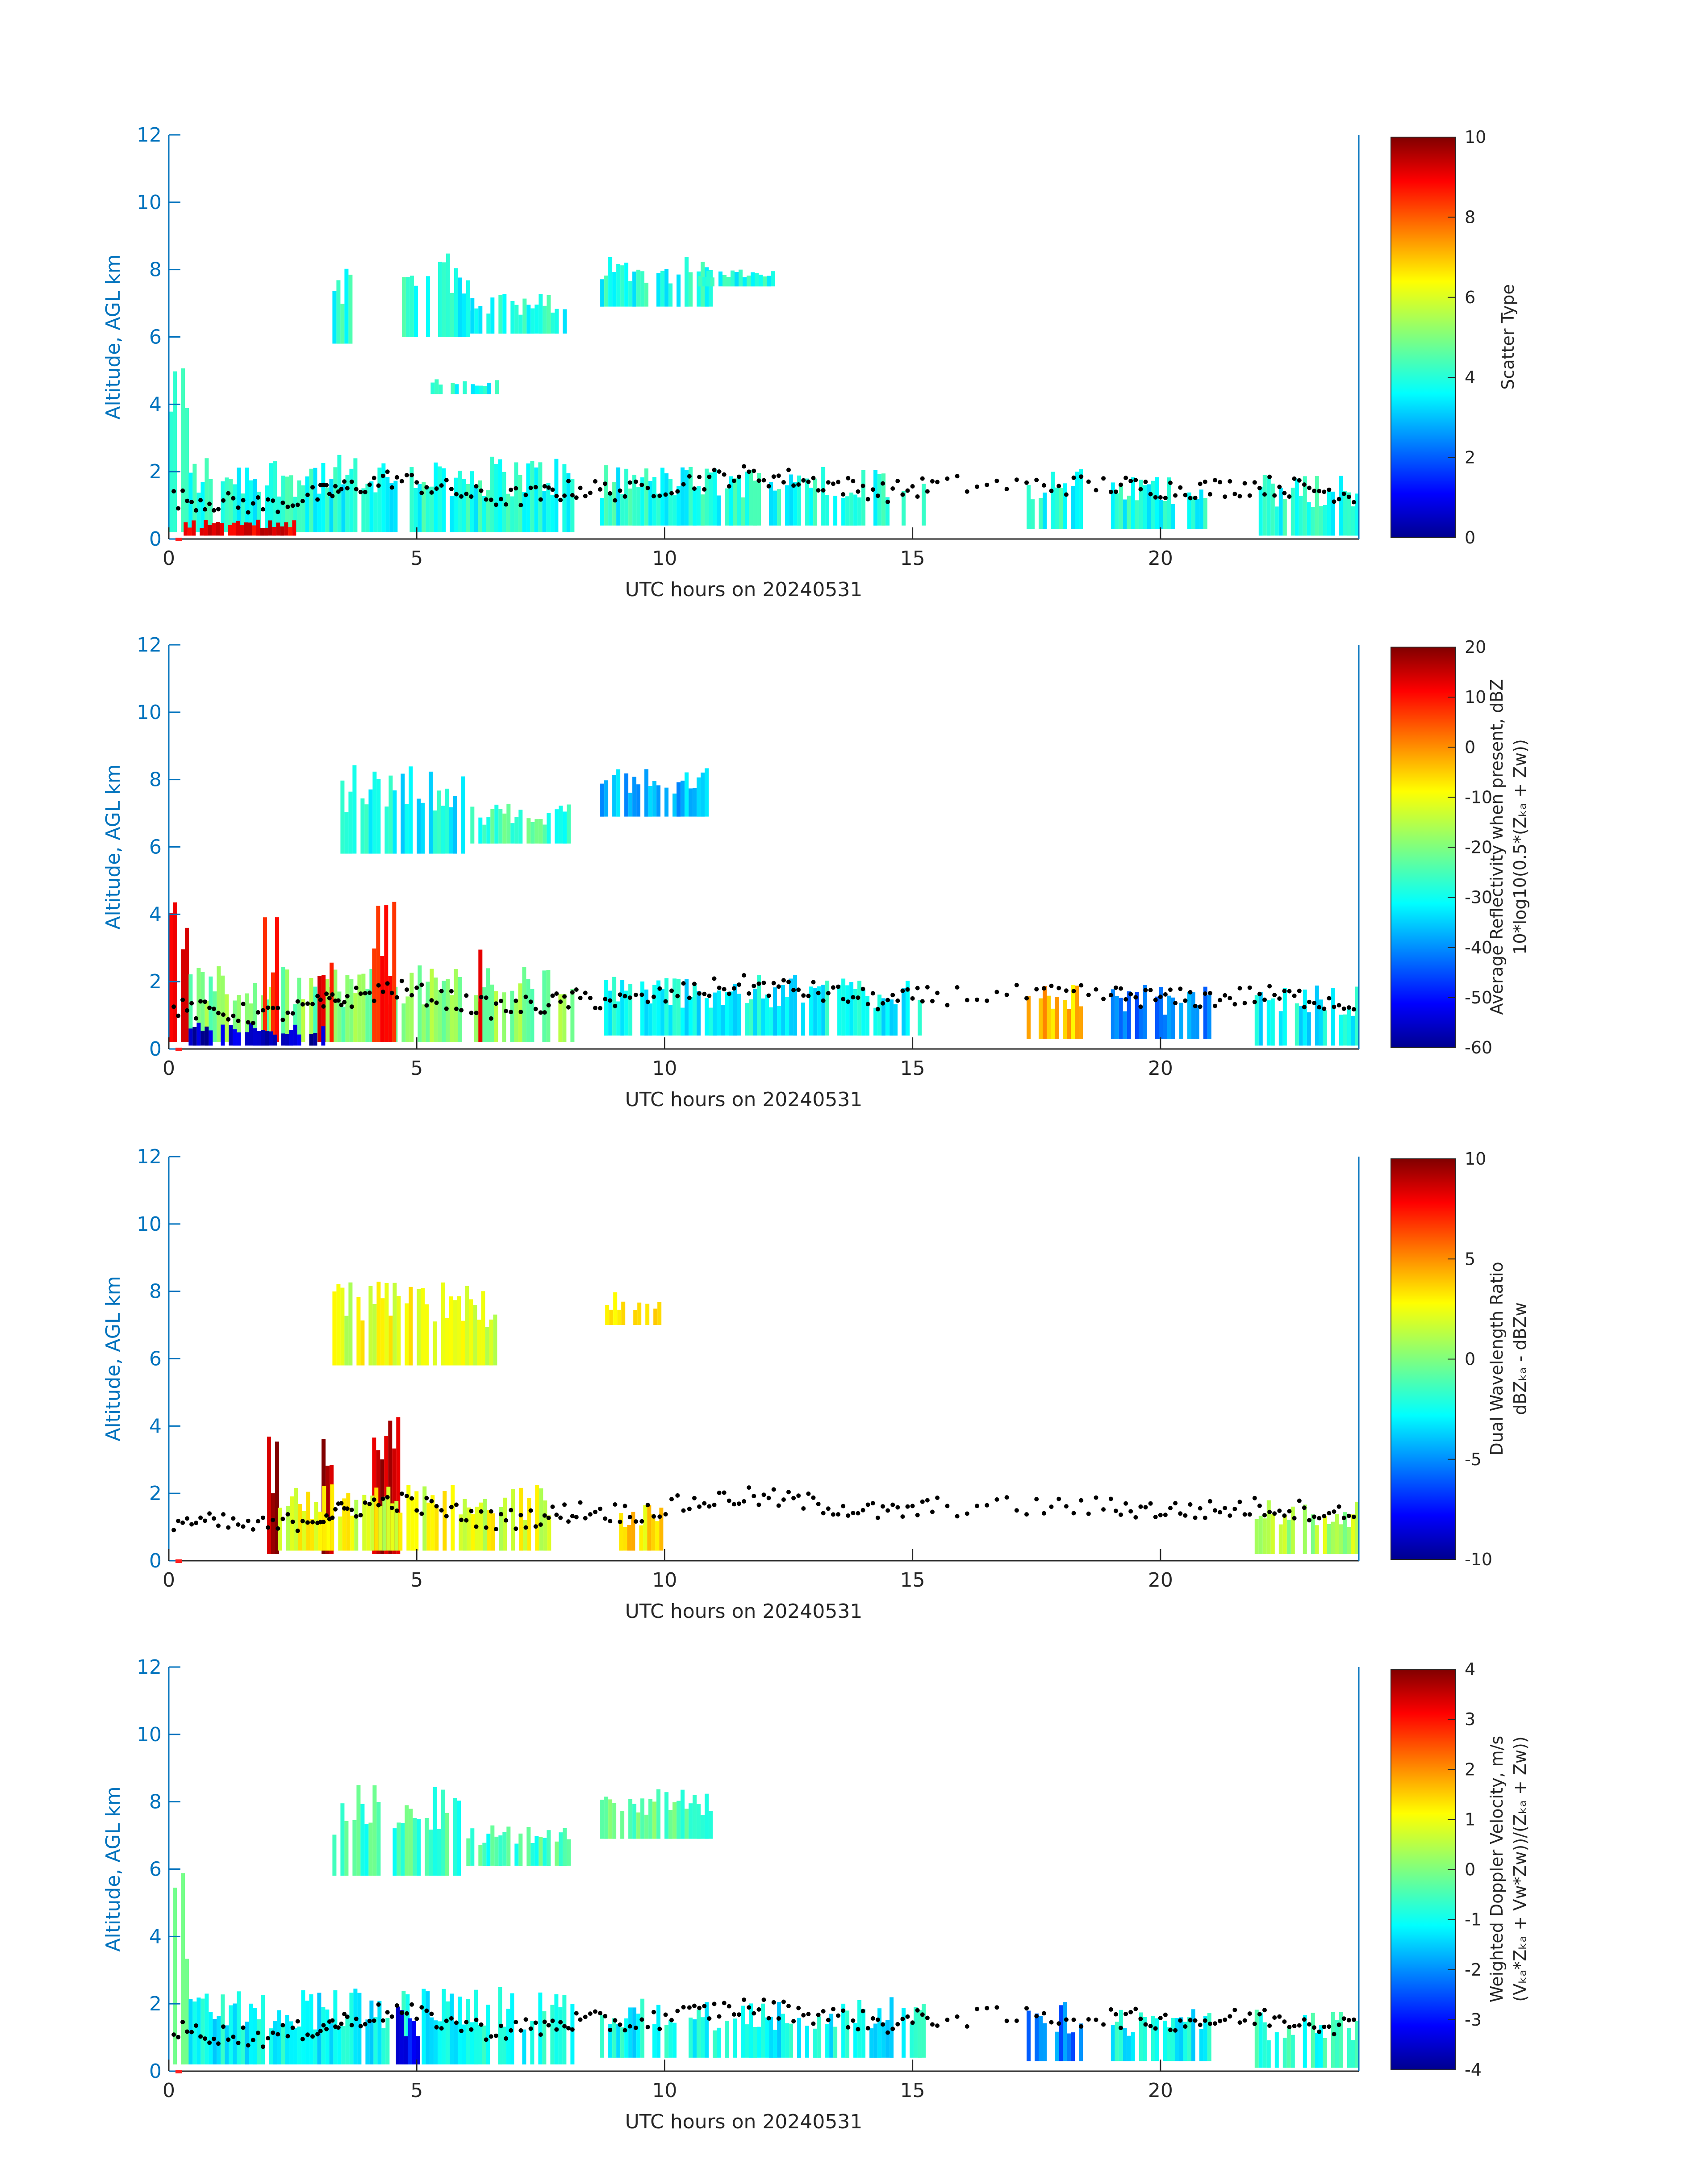 This screenshot has width=1708, height=2177. What do you see at coordinates (155, 1561) in the screenshot?
I see `y-tick-label: 0` at bounding box center [155, 1561].